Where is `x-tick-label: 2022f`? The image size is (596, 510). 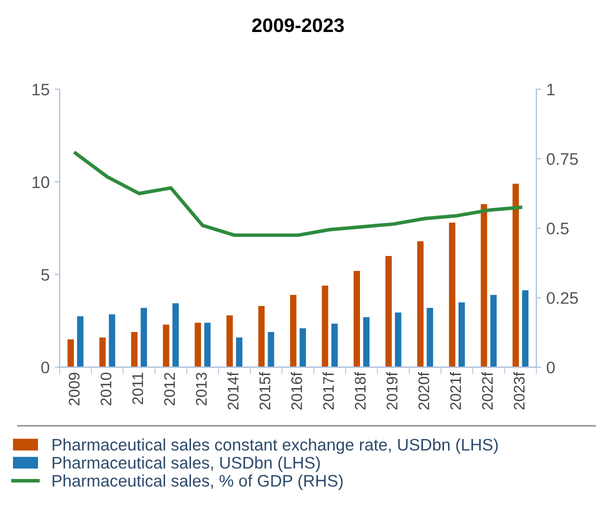
x-tick-label: 2022f is located at coordinates (487, 391).